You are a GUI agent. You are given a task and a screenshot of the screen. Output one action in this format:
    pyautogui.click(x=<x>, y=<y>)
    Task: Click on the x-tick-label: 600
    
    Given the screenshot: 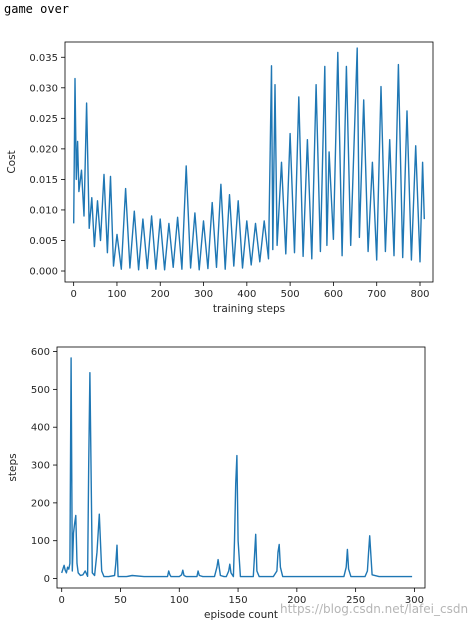 What is the action you would take?
    pyautogui.click(x=333, y=294)
    